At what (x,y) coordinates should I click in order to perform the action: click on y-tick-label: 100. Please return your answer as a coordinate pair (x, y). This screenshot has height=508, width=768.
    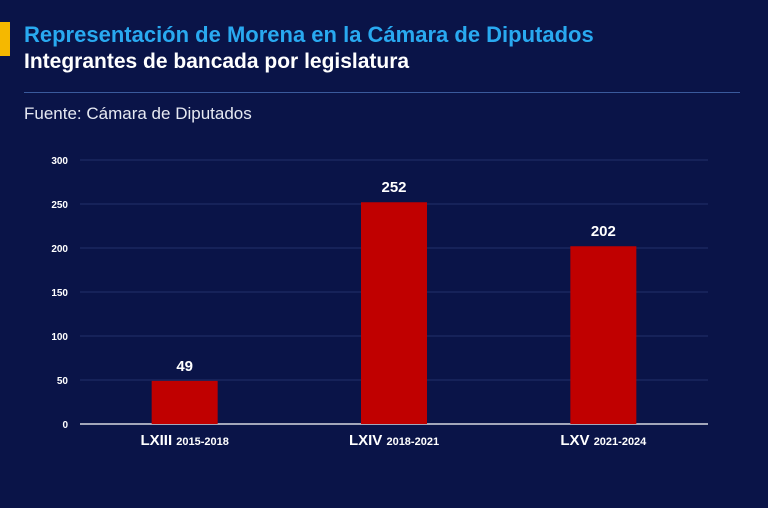
    Looking at the image, I should click on (59, 337).